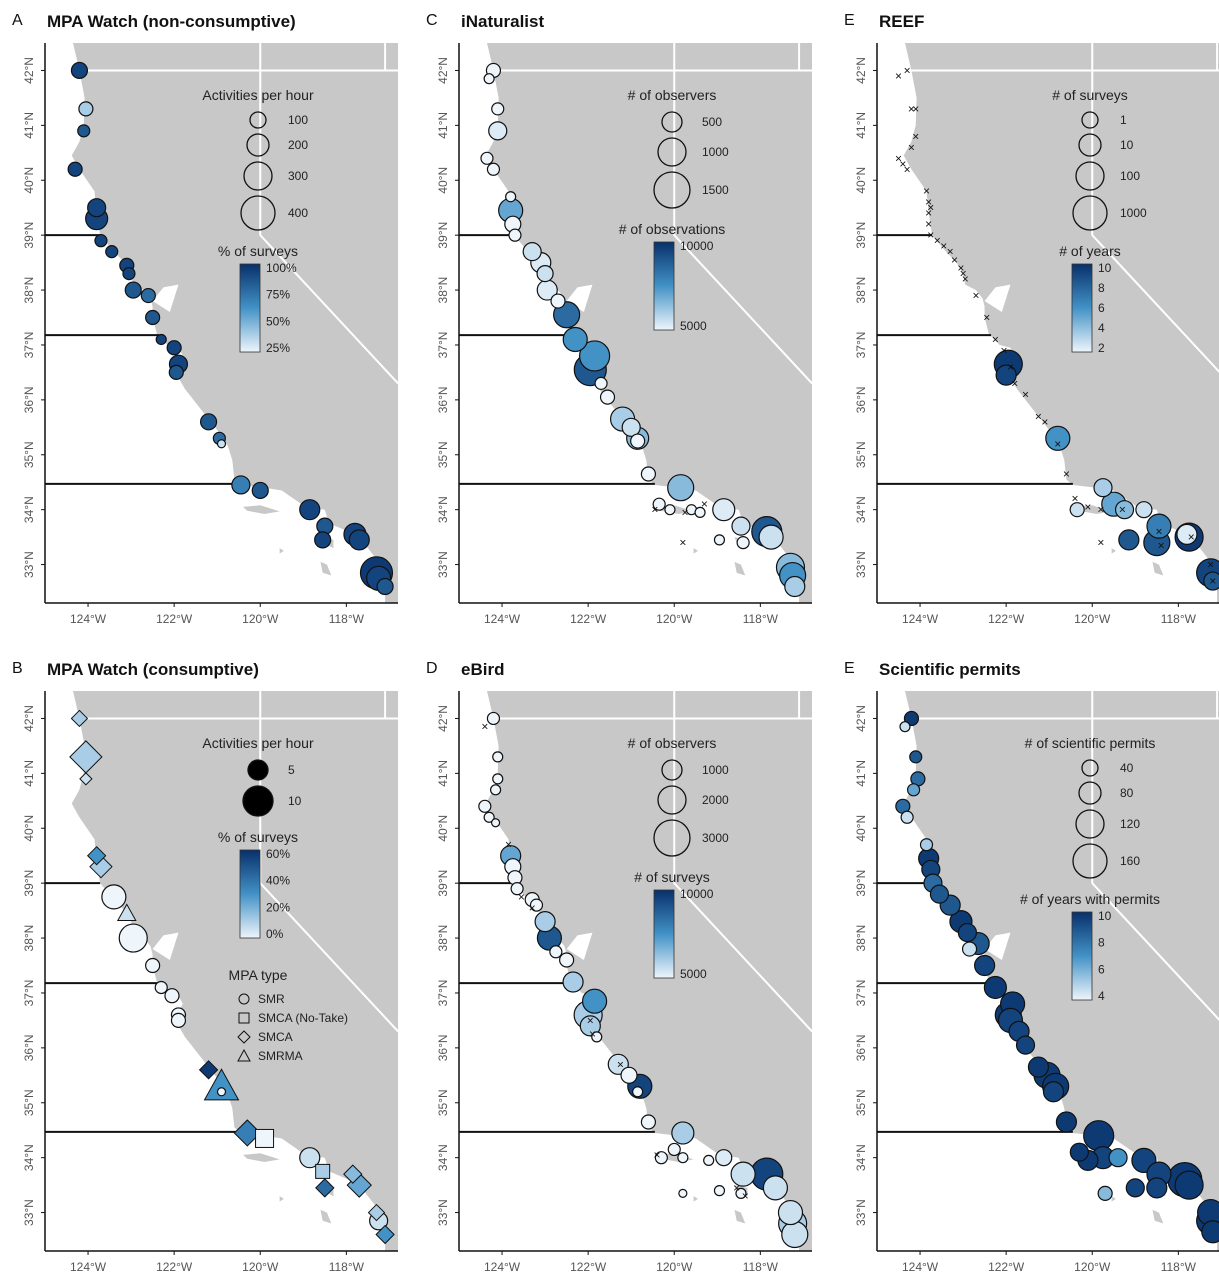 This screenshot has height=1280, width=1219. Describe the element at coordinates (1101, 288) in the screenshot. I see `colorbar-tick-label: 8` at that location.